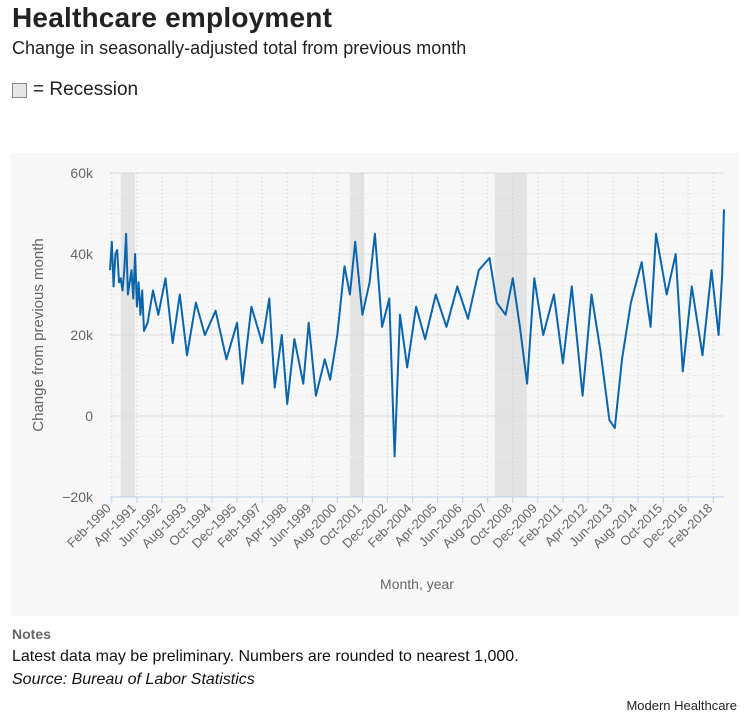 The width and height of the screenshot is (747, 717). What do you see at coordinates (82, 254) in the screenshot?
I see `y-tick-label-1: 40k` at bounding box center [82, 254].